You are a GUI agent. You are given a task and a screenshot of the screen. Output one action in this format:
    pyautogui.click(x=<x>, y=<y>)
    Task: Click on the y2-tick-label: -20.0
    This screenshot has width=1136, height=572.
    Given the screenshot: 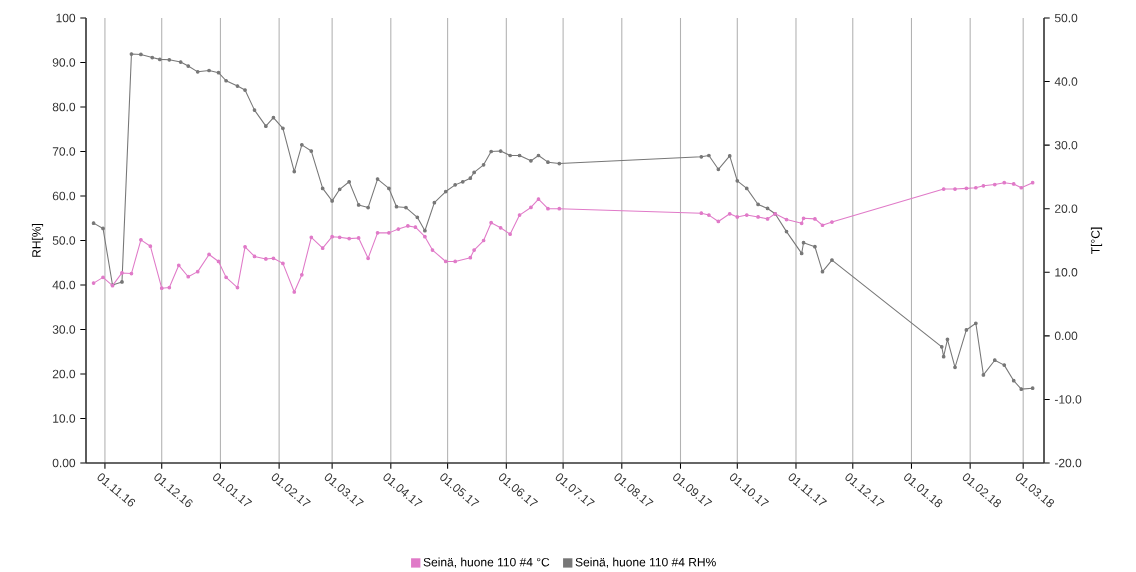 What is the action you would take?
    pyautogui.click(x=1068, y=463)
    